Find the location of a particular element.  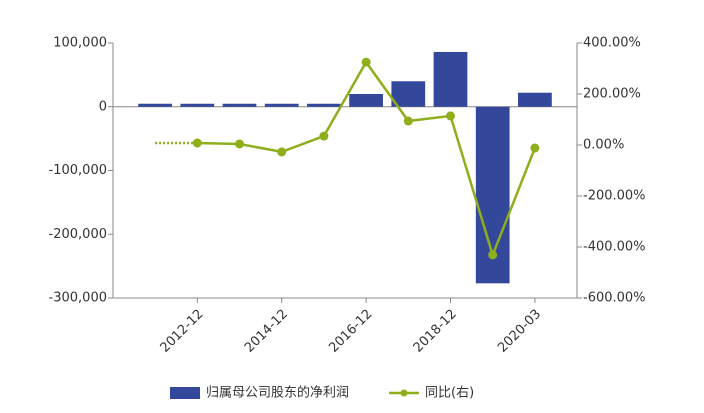

x-tick-label: 2012-12 is located at coordinates (182, 331).